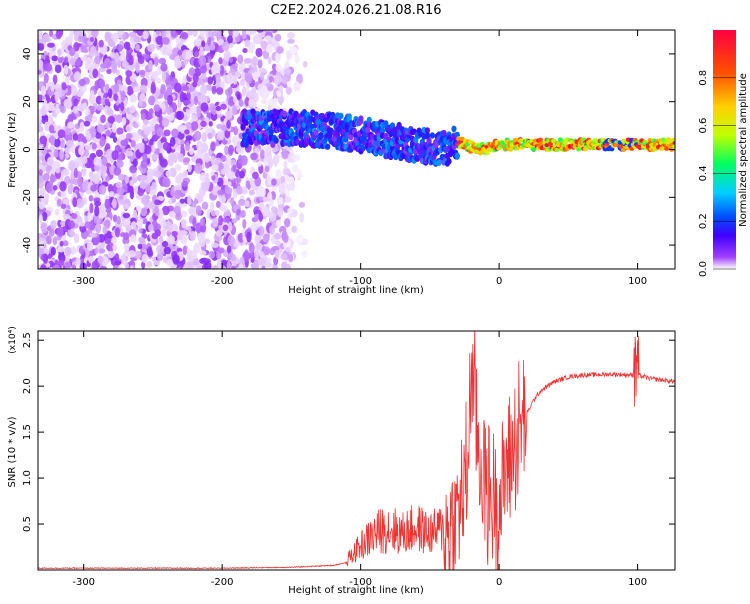  I want to click on snr-y-tick-label: 2.0, so click(27, 386).